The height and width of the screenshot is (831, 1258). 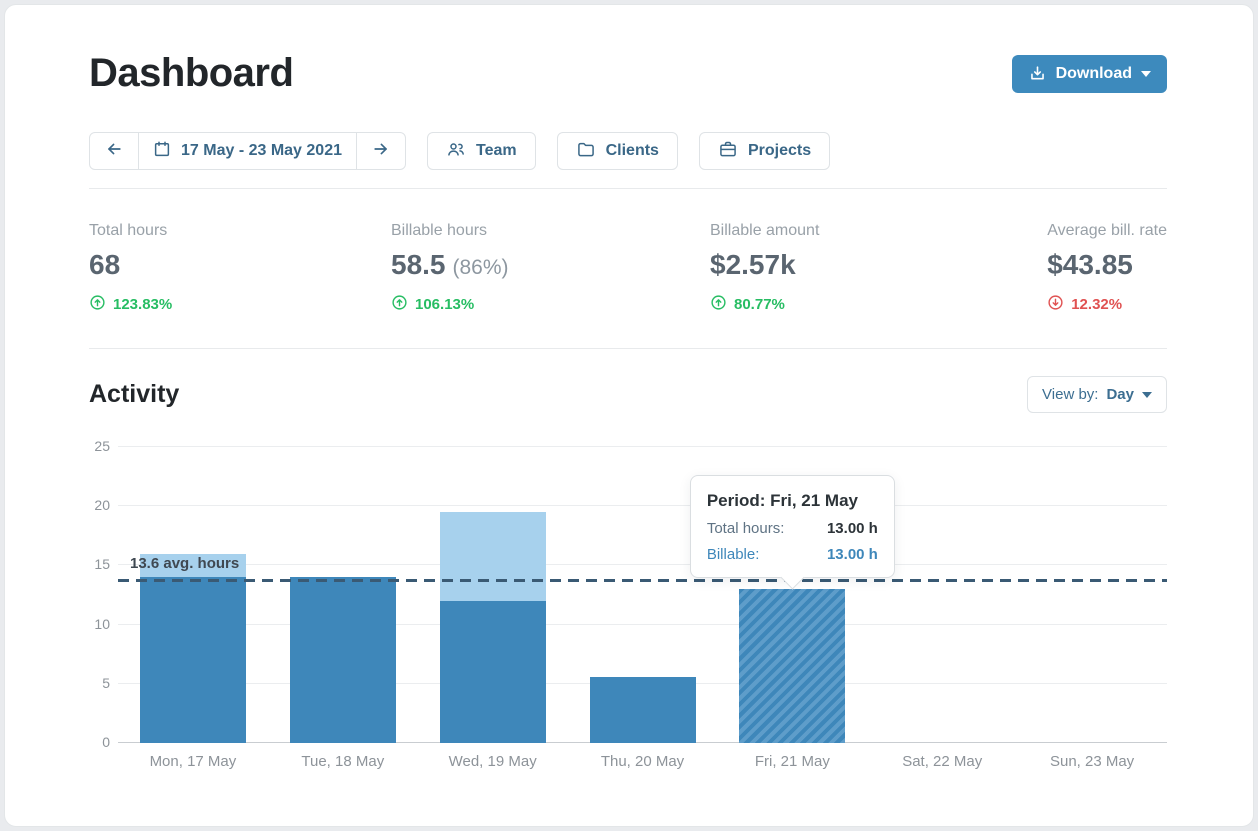 I want to click on stat-billable-hours: Billable hours 58.5 (86%) 106.13%, so click(x=550, y=268).